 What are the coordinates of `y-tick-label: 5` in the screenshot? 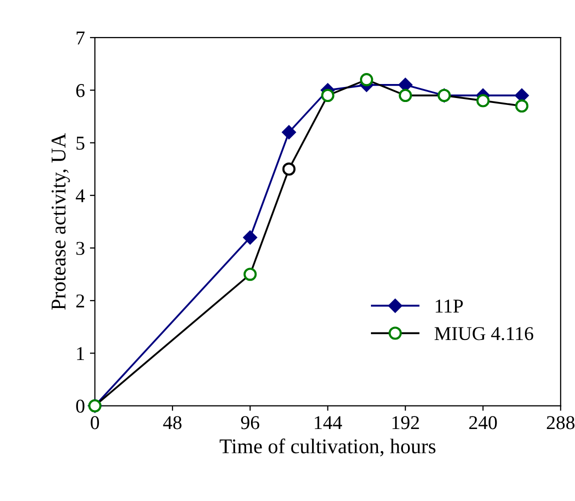 It's located at (80, 143).